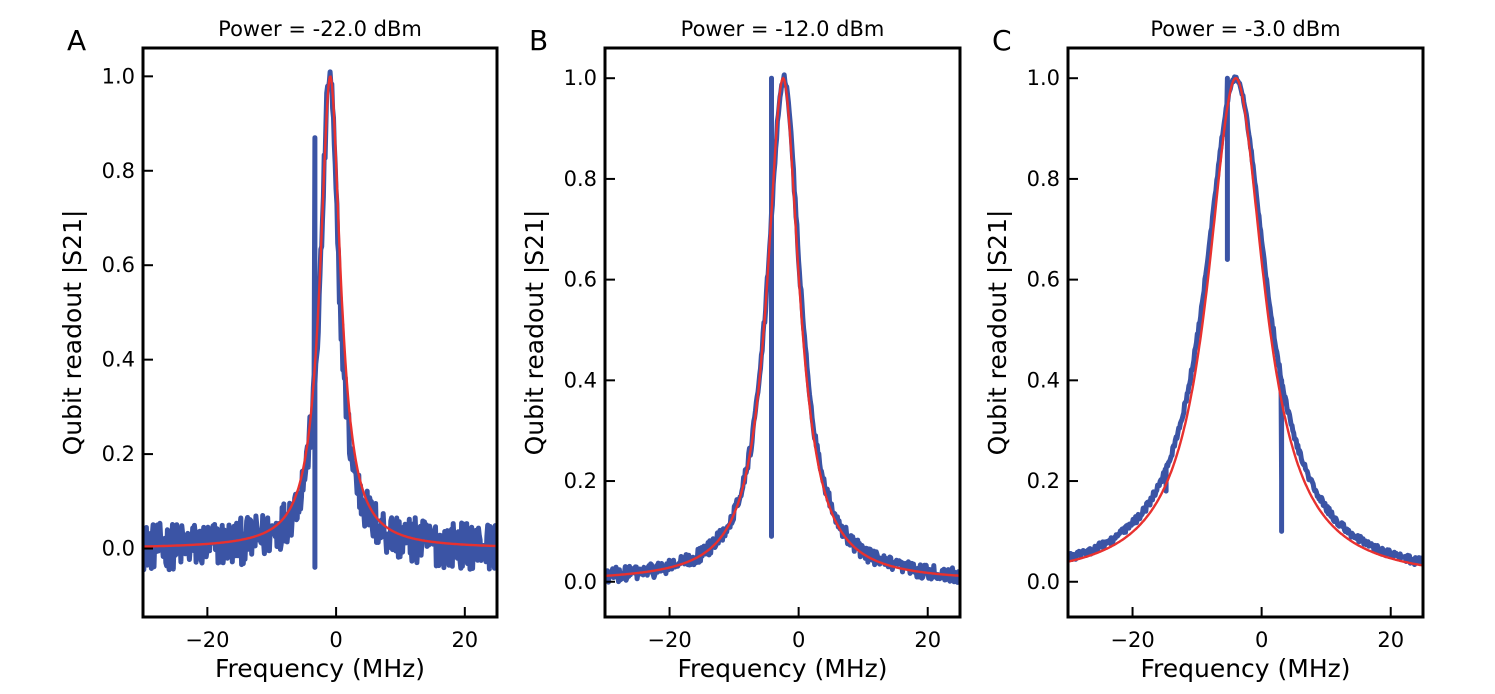 The height and width of the screenshot is (694, 1495). I want to click on chart-title: Power = -3.0 dBm, so click(1245, 29).